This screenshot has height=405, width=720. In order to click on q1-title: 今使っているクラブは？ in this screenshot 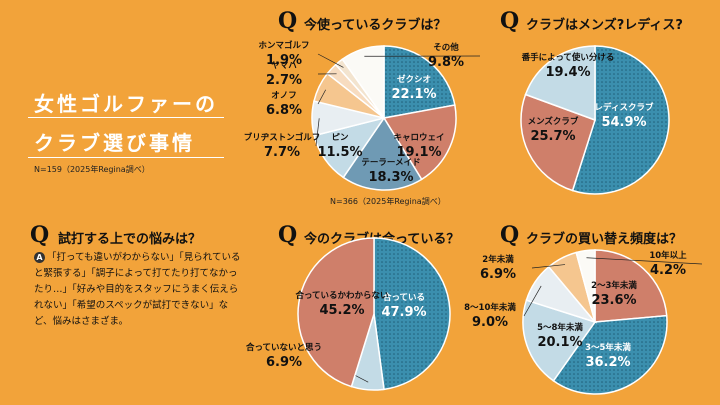, I will do `click(375, 25)`.